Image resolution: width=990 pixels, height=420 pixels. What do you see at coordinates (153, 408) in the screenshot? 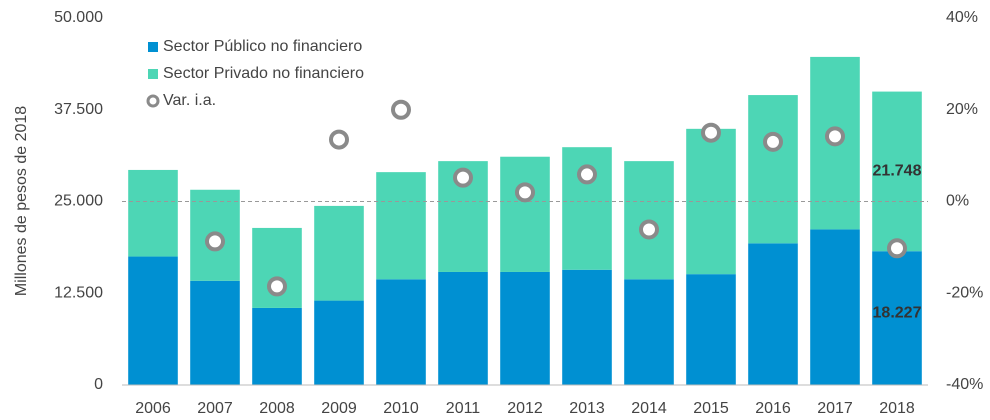
I see `x-tick-label: 2006` at bounding box center [153, 408].